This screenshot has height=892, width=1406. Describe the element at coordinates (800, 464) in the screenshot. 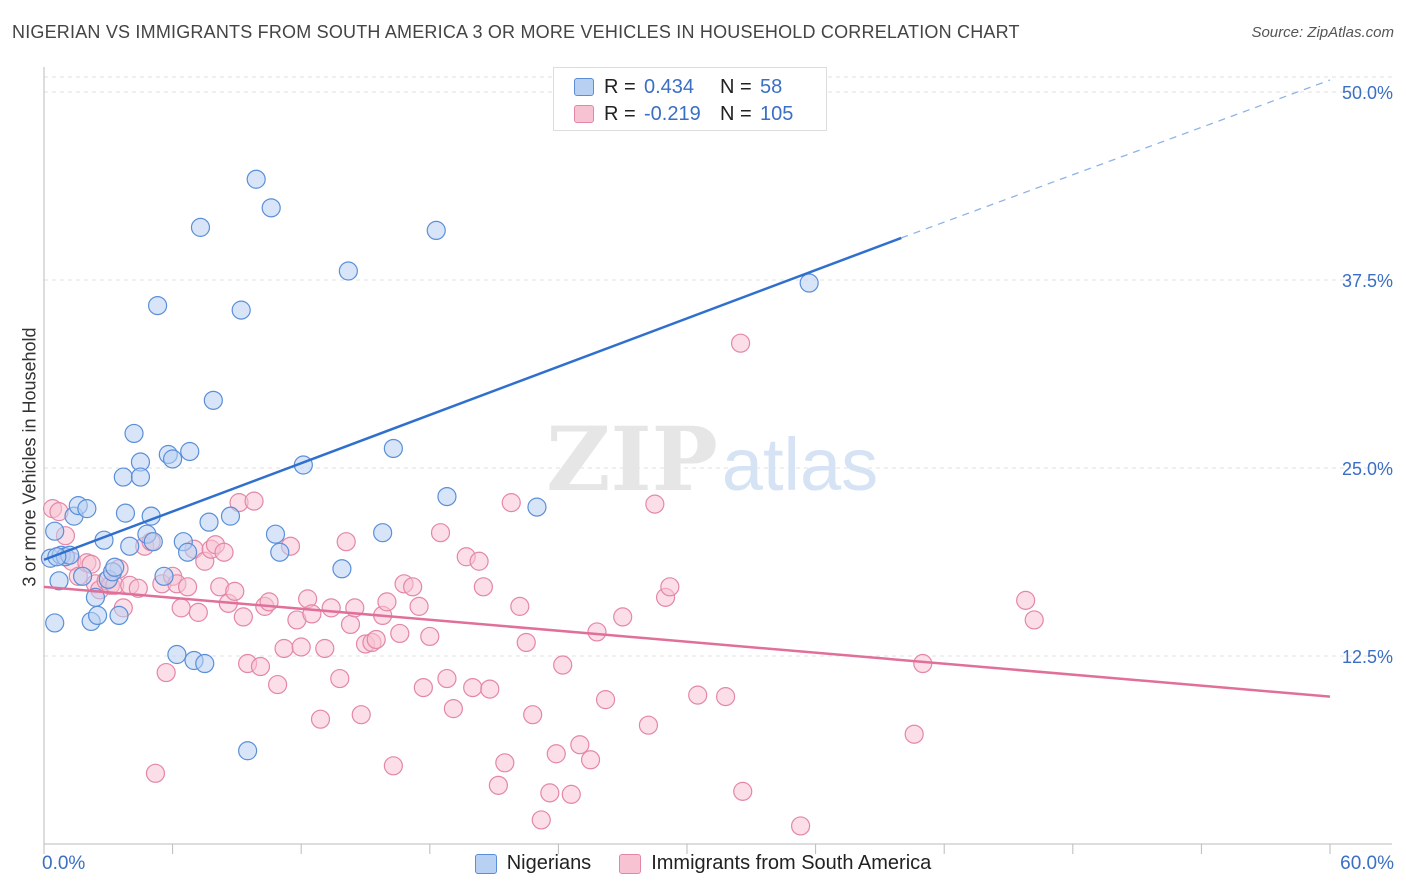

I see `watermark-atlas: atlas` at that location.